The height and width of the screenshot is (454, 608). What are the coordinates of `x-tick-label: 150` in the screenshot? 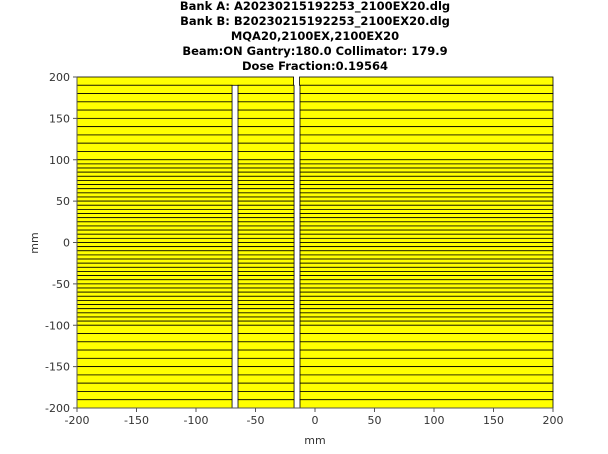 It's located at (493, 420).